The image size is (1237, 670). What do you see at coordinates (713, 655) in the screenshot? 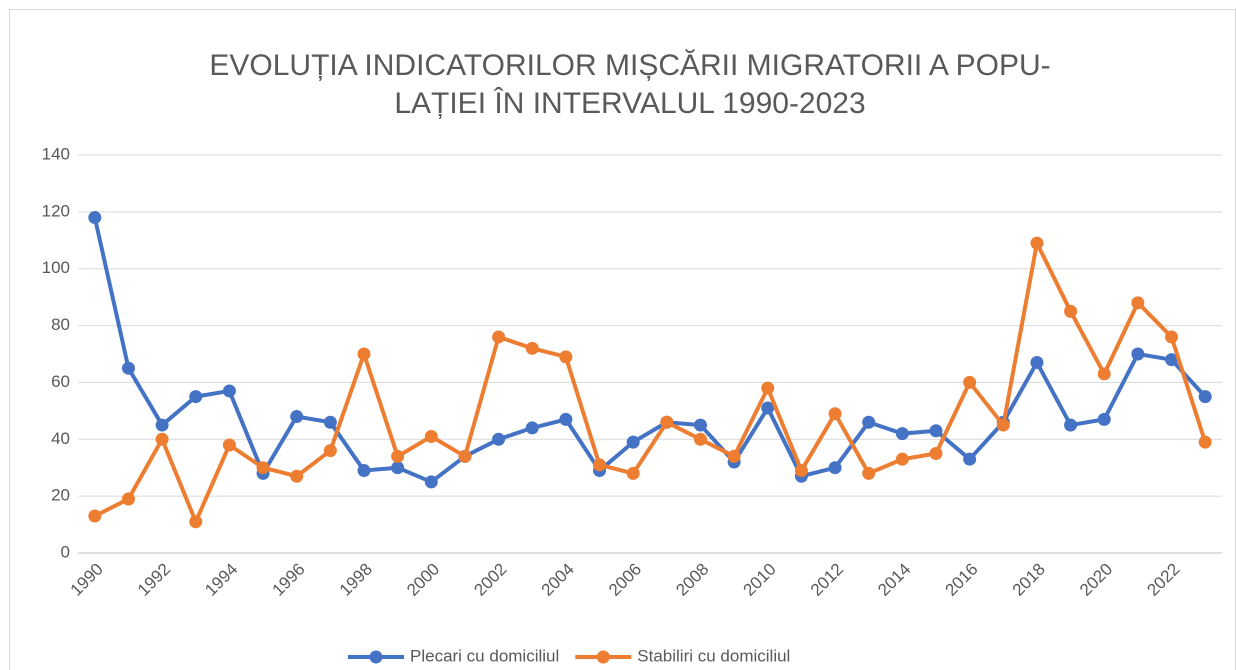
I see `legend-label: Stabiliri cu domiciliul` at bounding box center [713, 655].